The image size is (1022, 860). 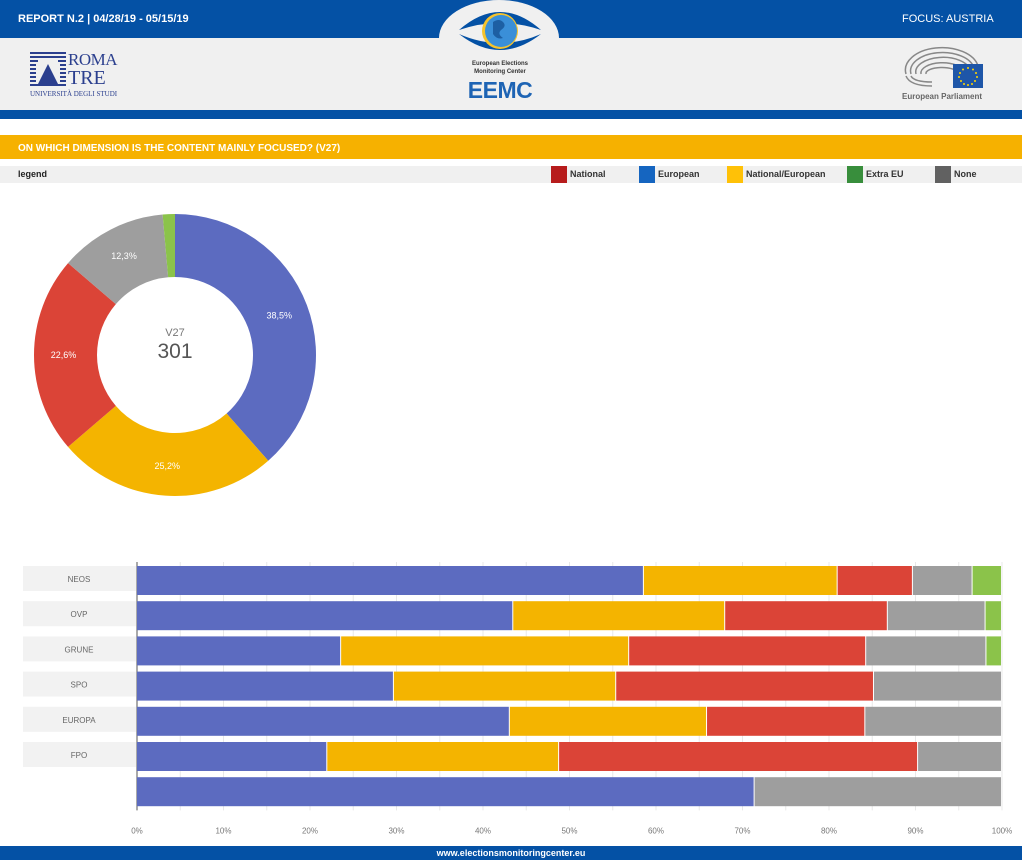 I want to click on category-label: SPO, so click(x=79, y=685).